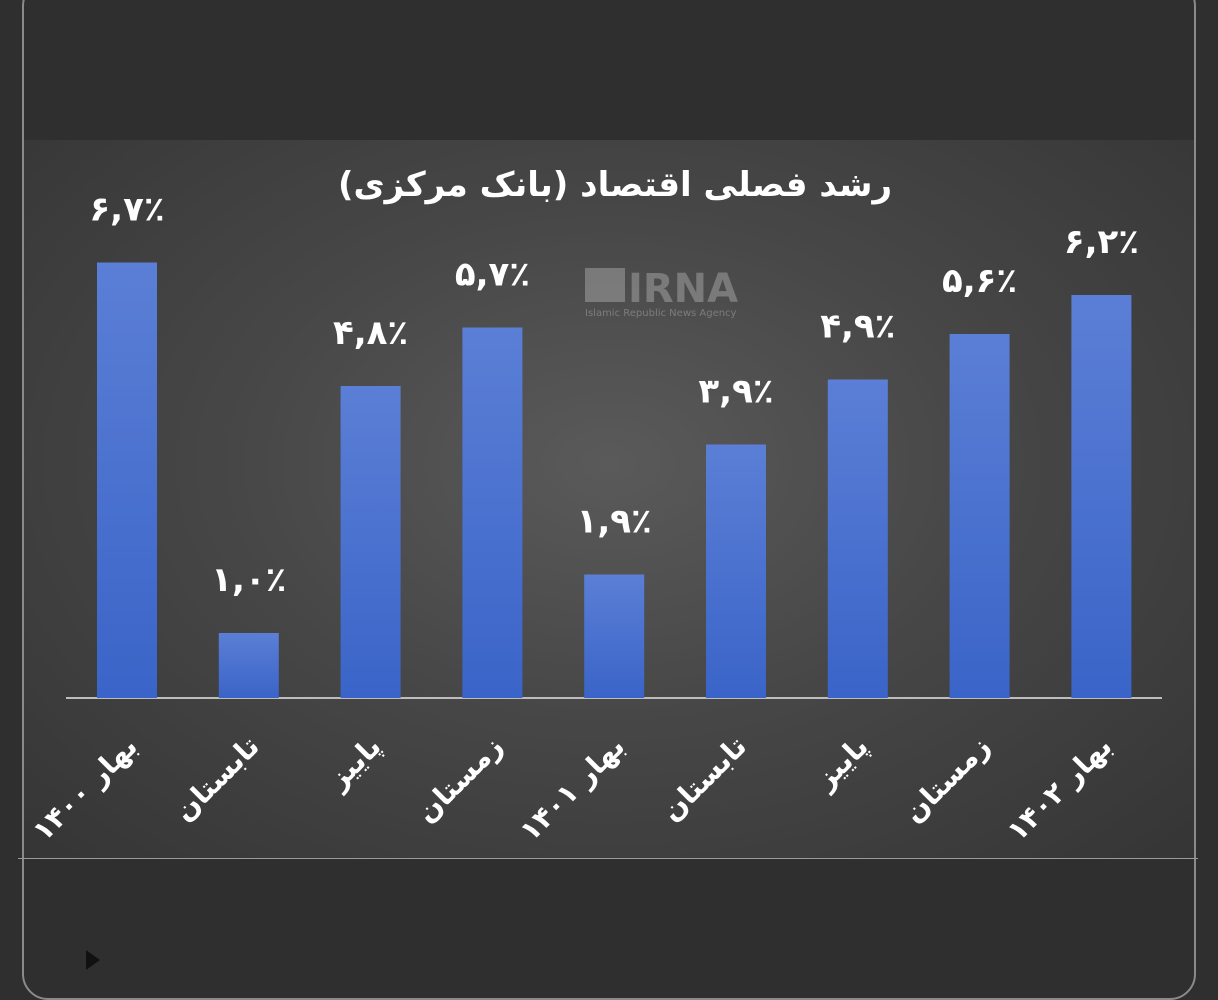 Image resolution: width=1218 pixels, height=1000 pixels. I want to click on x-tick-label-4: زمستان, so click(460, 780).